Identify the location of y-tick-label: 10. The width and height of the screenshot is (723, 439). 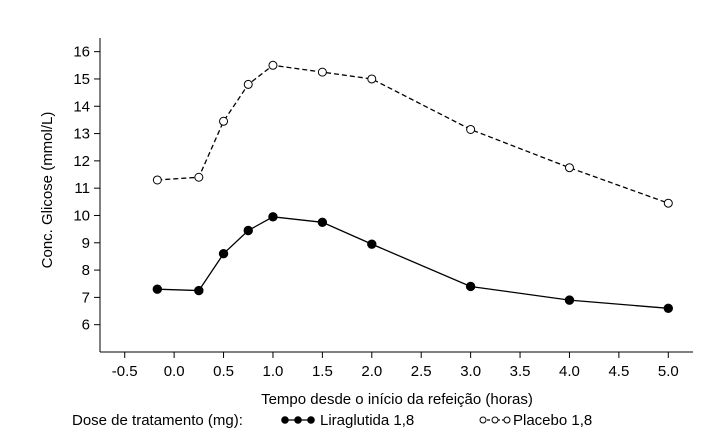
(81, 215).